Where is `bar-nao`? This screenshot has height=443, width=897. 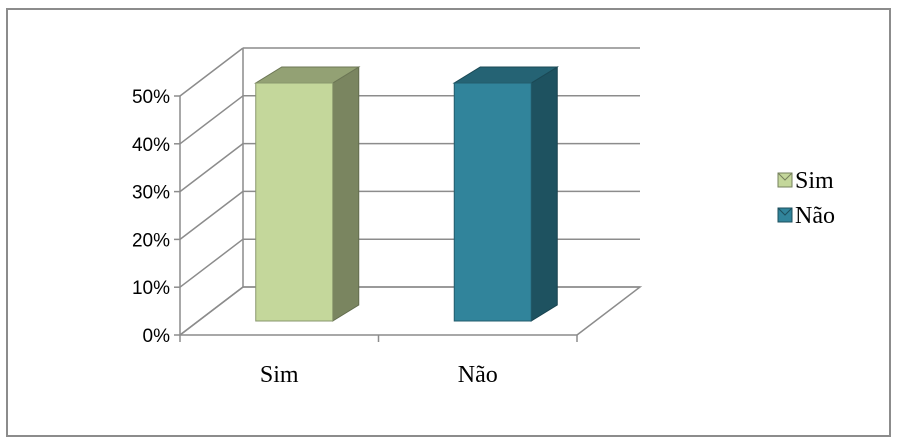 bar-nao is located at coordinates (506, 194).